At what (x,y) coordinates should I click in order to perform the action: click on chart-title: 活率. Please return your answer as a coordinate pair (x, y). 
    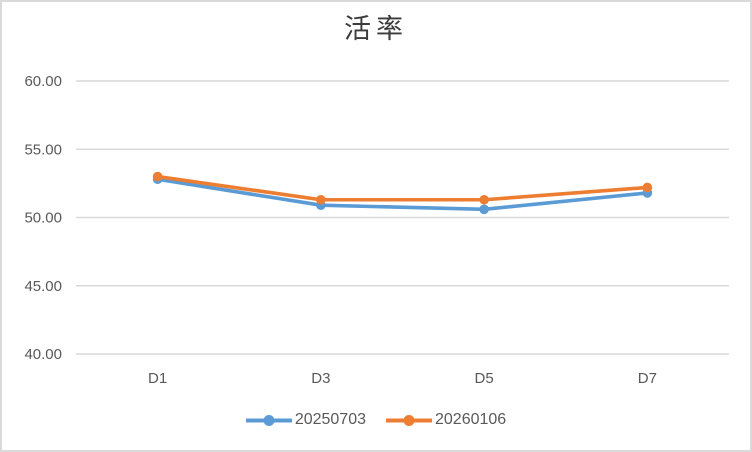
    Looking at the image, I should click on (376, 29).